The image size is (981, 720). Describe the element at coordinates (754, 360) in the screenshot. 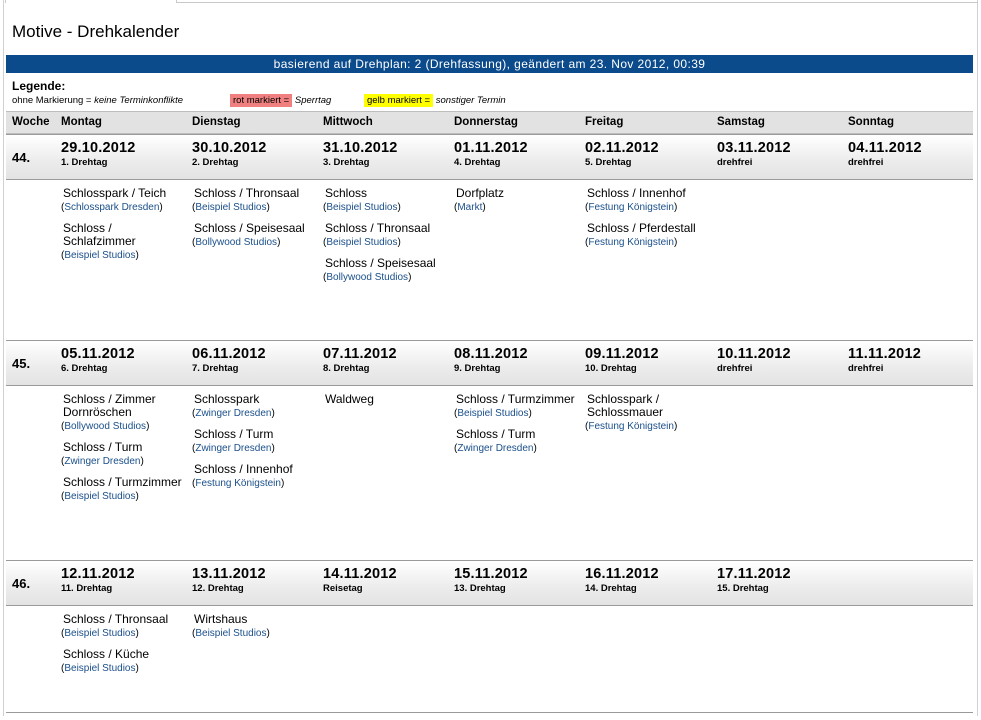

I see `day-cell: 10.11.2012 drehfrei` at that location.